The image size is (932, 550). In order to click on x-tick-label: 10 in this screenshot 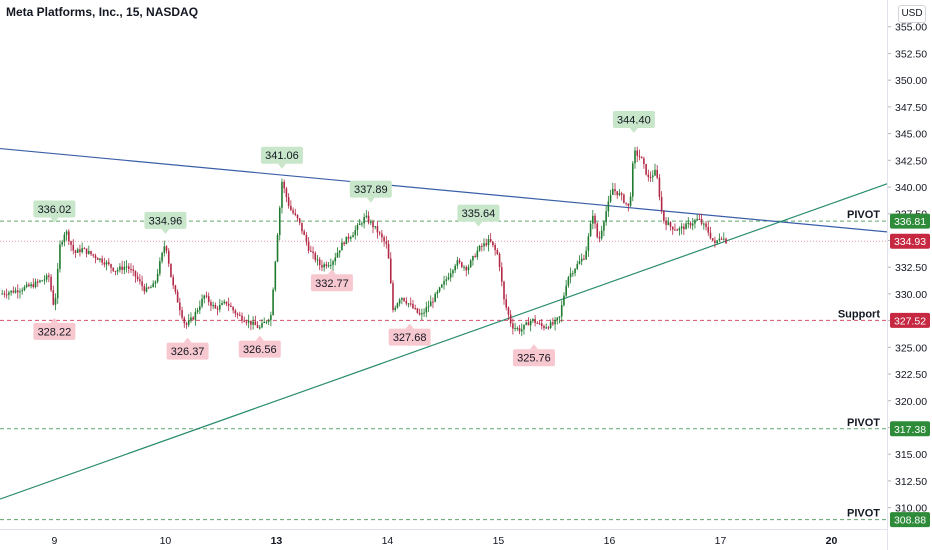, I will do `click(166, 541)`.